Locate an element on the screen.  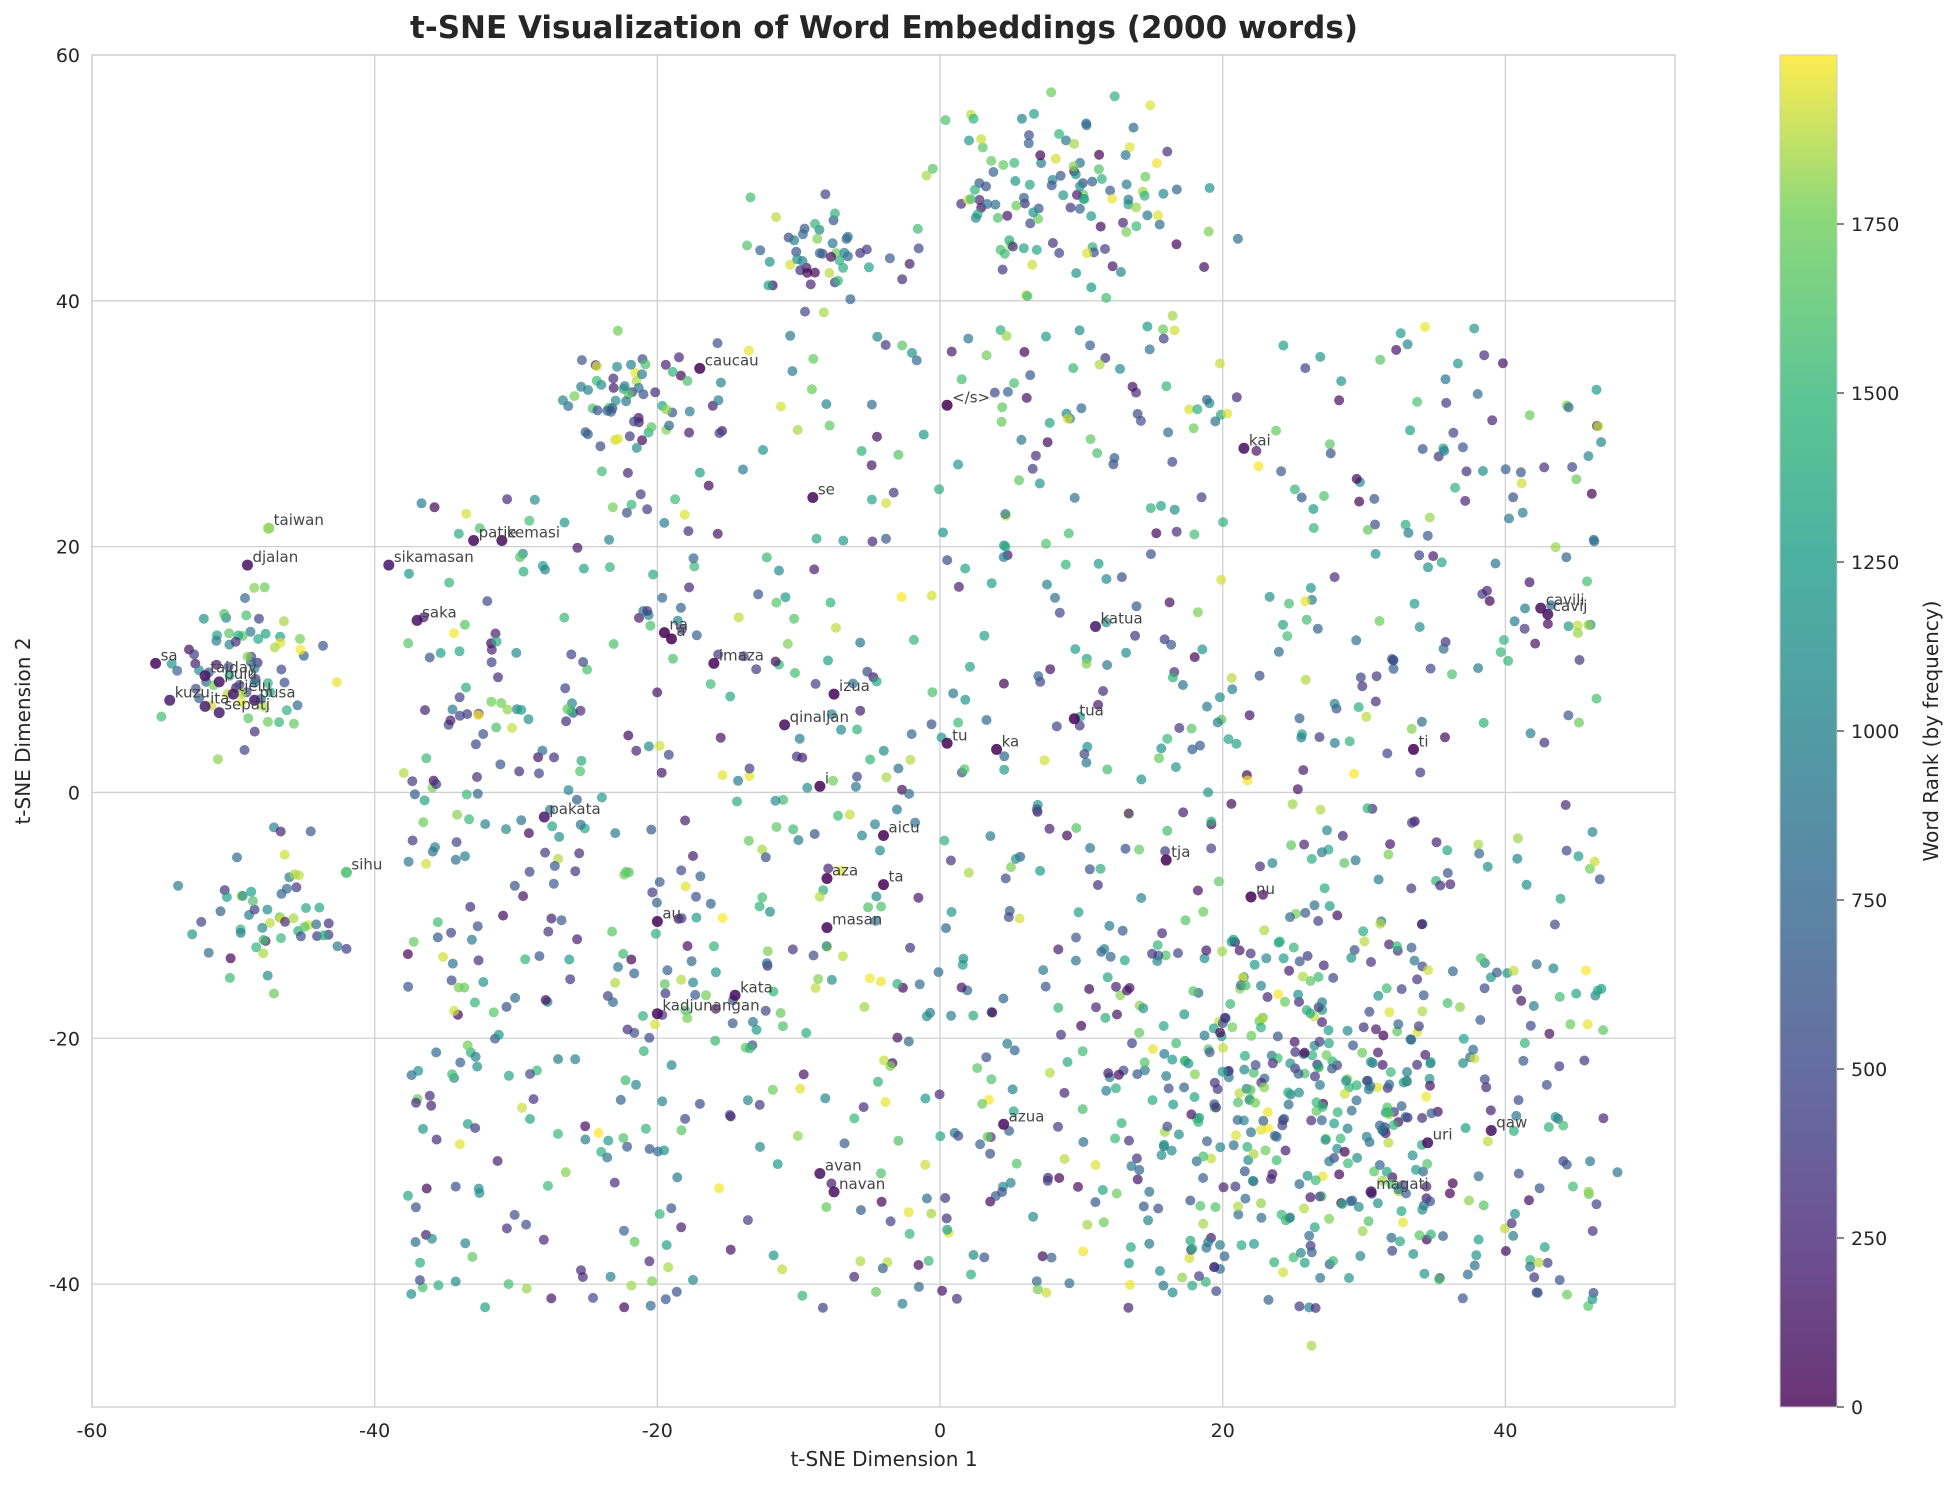
colorbar-tick-label: 500 is located at coordinates (1869, 1070).